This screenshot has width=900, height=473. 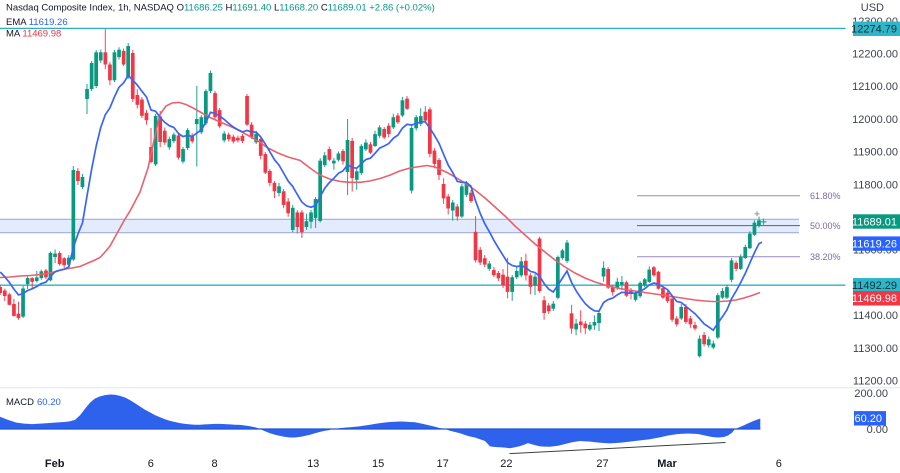 I want to click on svg-text: 22, so click(x=506, y=464).